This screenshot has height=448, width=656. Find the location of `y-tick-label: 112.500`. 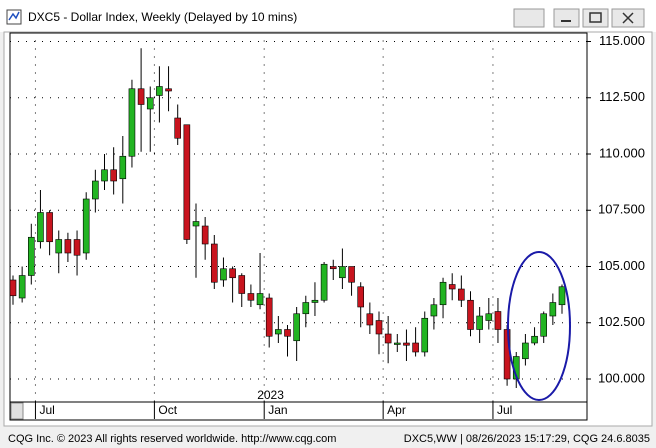

y-tick-label: 112.500 is located at coordinates (622, 96).